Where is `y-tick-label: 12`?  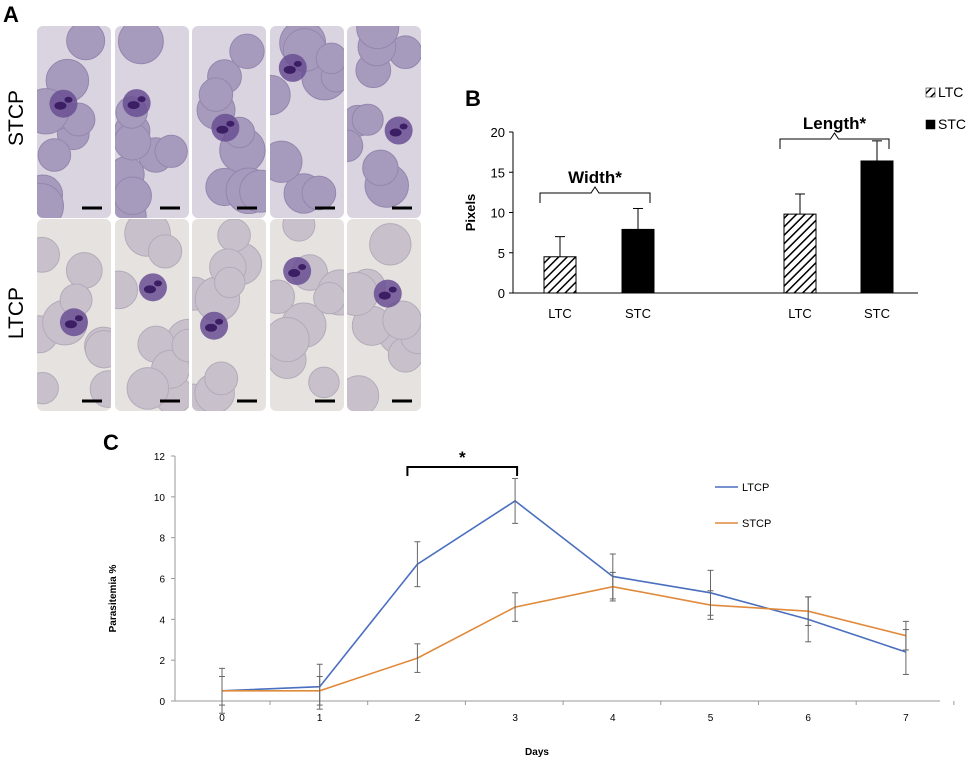
y-tick-label: 12 is located at coordinates (160, 457).